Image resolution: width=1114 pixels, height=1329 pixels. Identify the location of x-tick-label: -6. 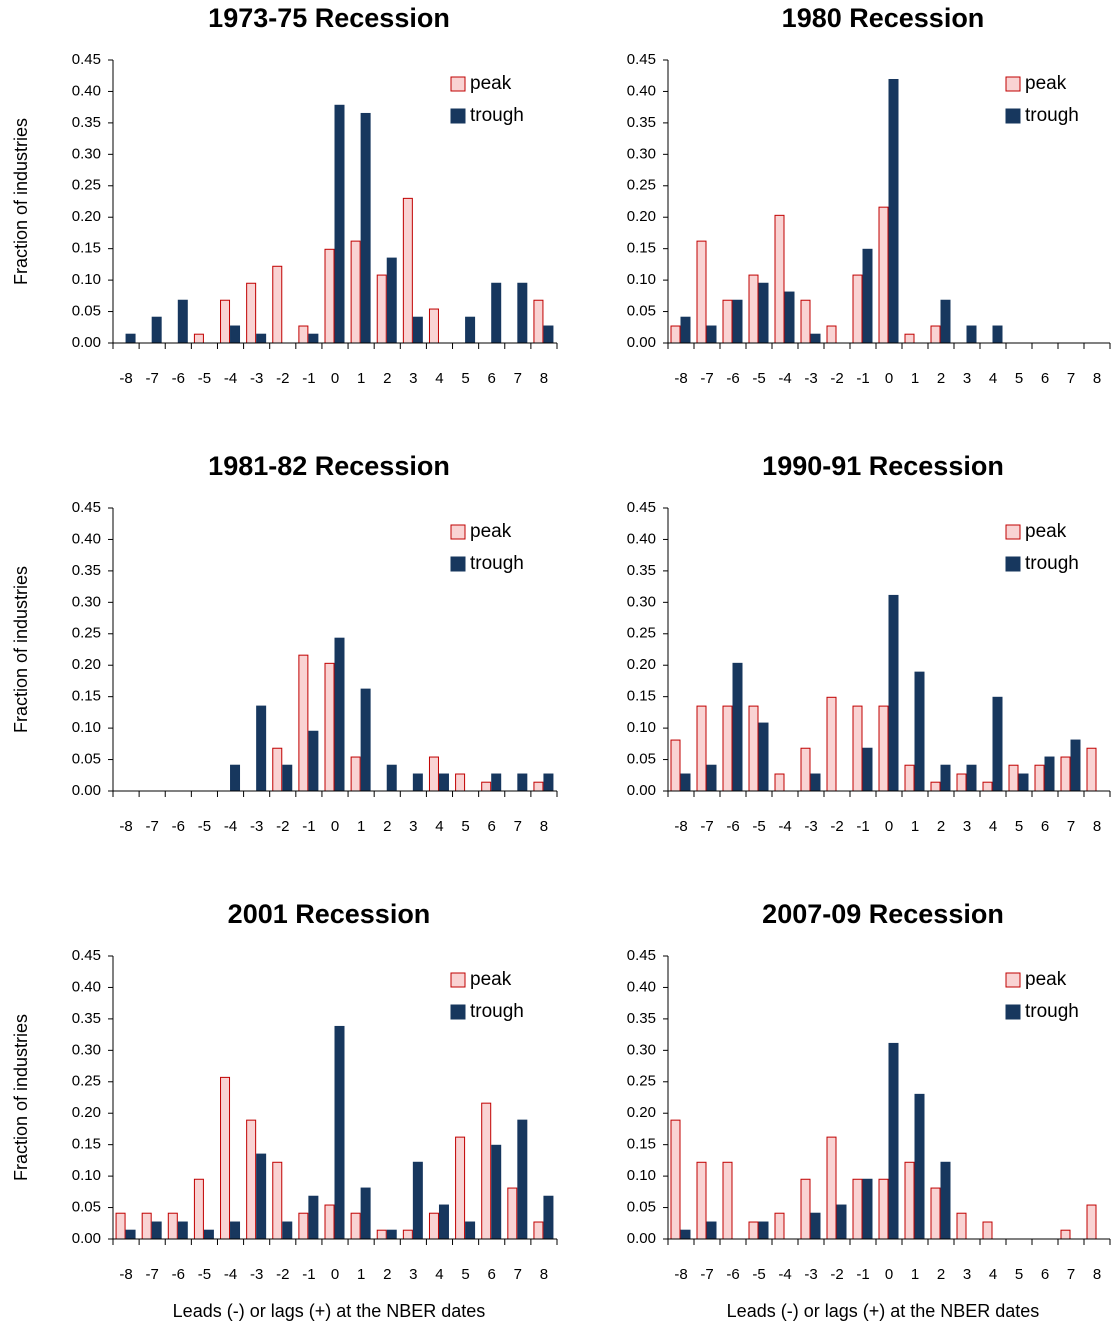
(732, 378).